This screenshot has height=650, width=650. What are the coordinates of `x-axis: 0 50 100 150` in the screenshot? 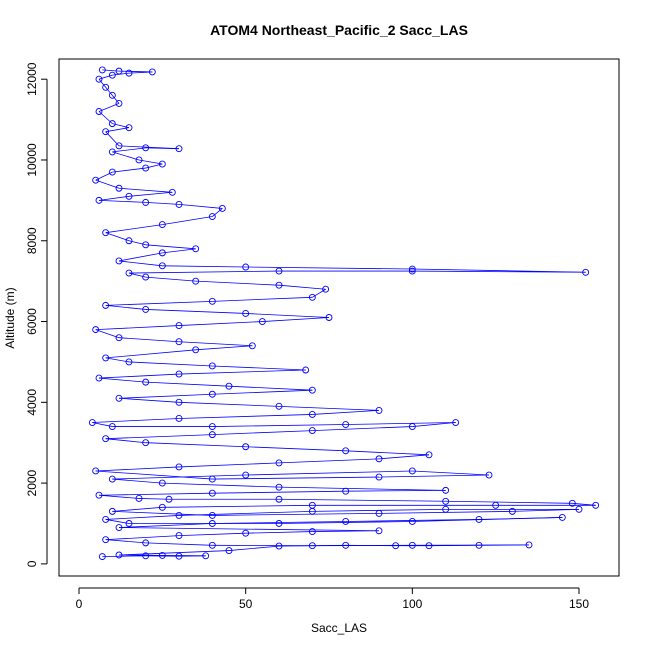 It's located at (332, 599).